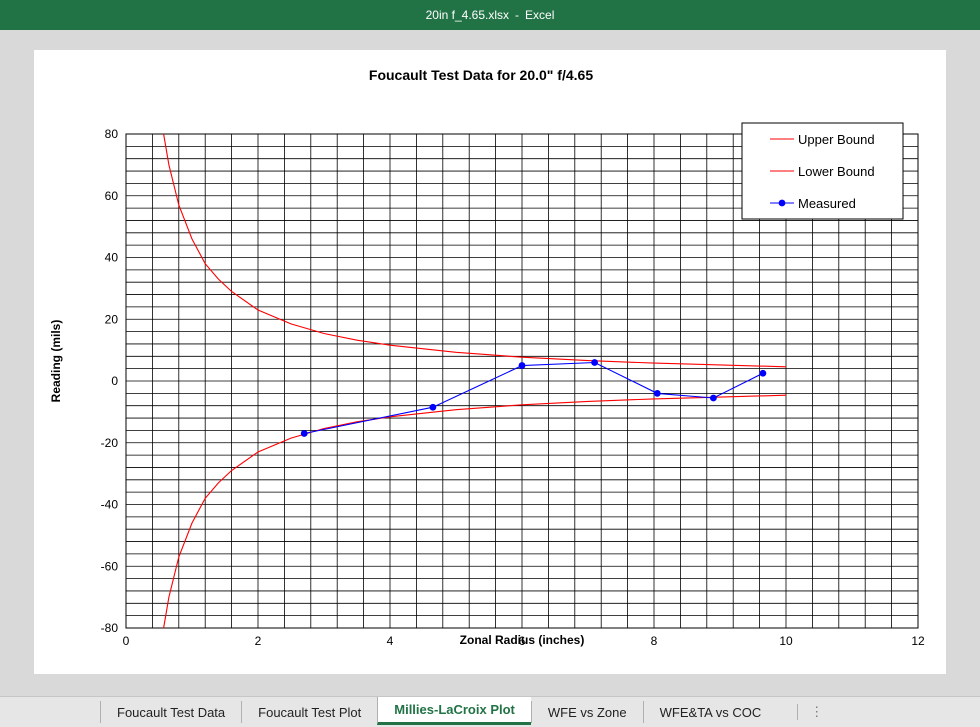 This screenshot has height=727, width=980. I want to click on chart-title: Foucault Test Data for 20.0" f/4.65, so click(481, 75).